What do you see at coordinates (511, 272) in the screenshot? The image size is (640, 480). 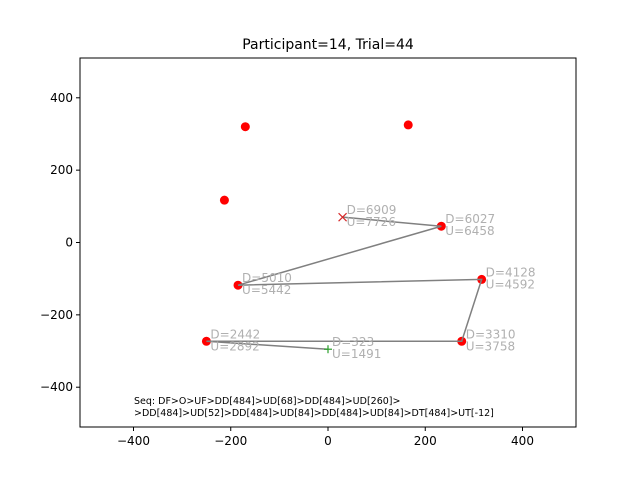 I see `annotation-d-label: D=4128` at bounding box center [511, 272].